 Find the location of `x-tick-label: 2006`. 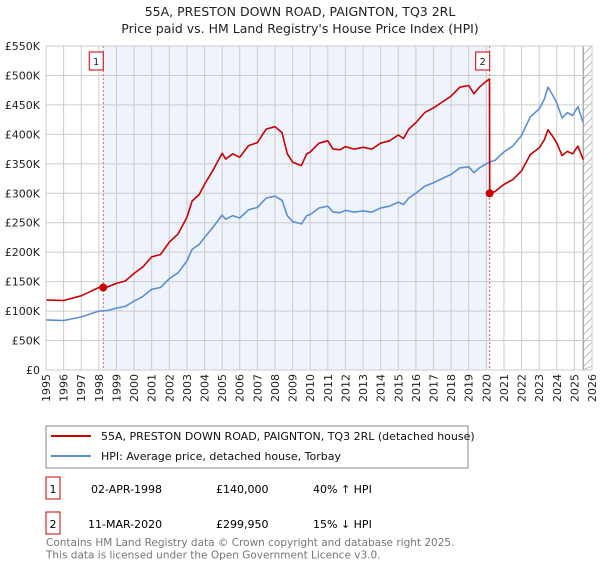

x-tick-label: 2006 is located at coordinates (240, 388).